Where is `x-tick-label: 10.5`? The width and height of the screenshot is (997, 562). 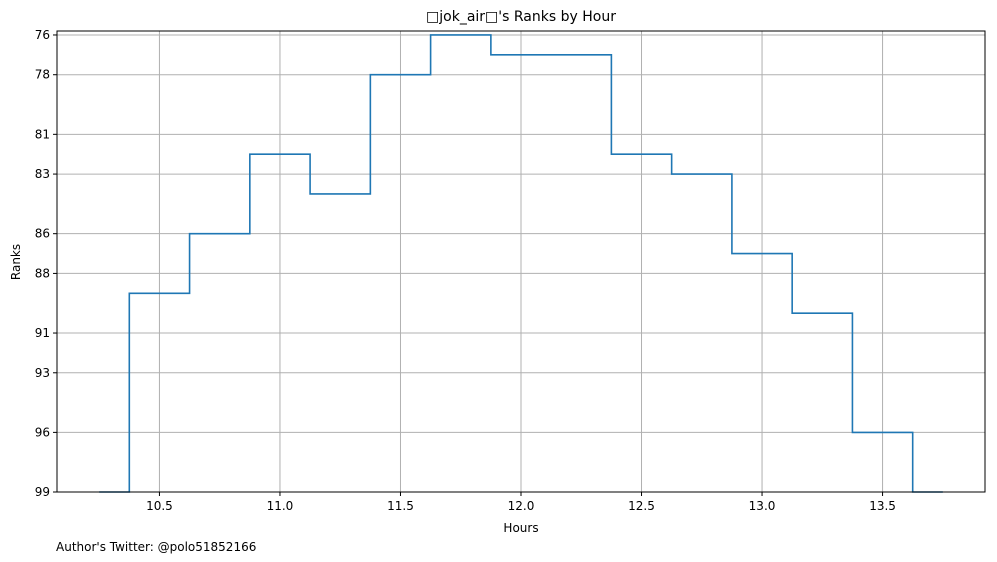
x-tick-label: 10.5 is located at coordinates (159, 506).